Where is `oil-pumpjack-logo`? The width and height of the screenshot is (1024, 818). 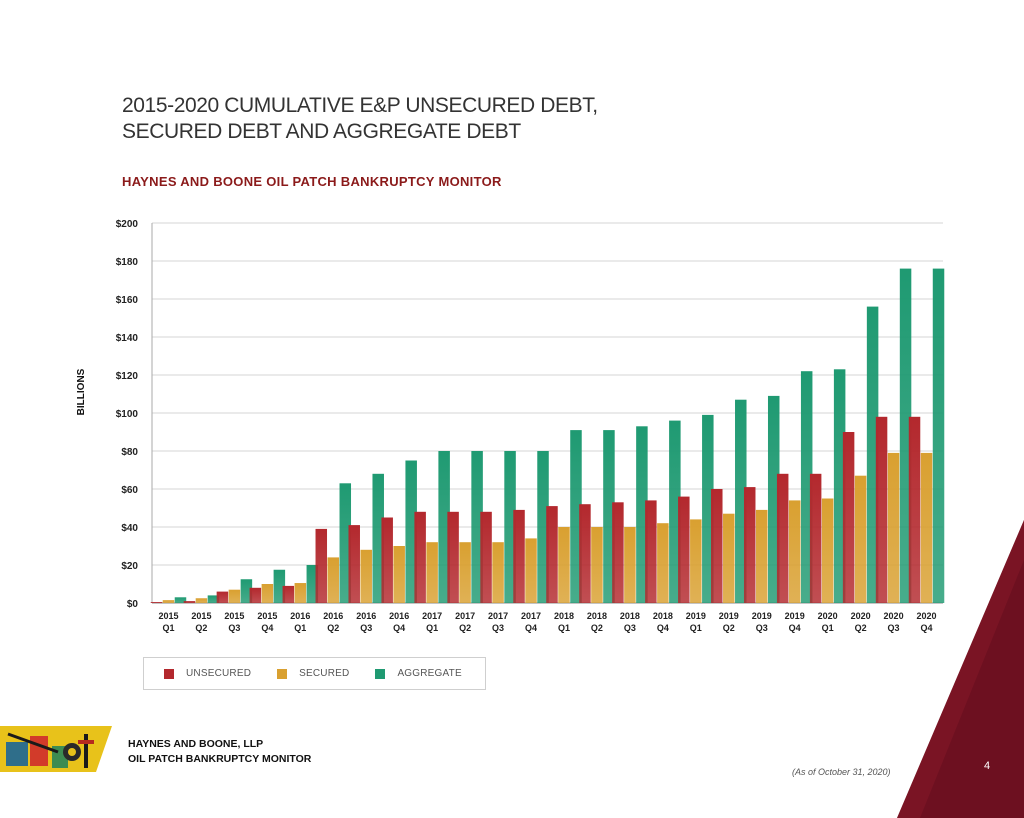
oil-pumpjack-logo is located at coordinates (56, 749).